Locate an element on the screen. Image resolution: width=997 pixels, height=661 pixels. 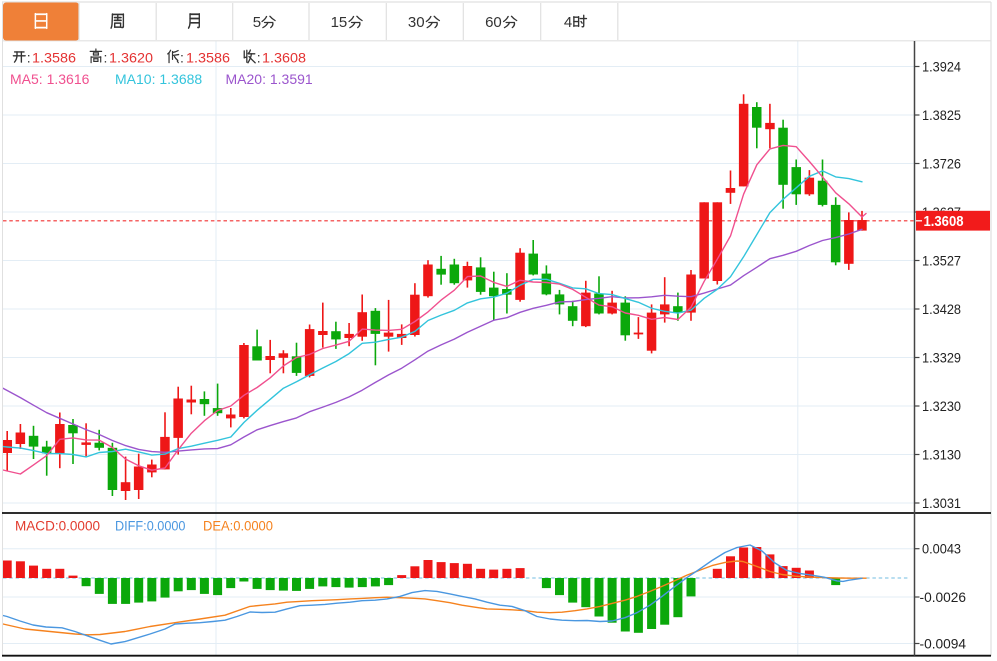
svg-text: -0.0026 is located at coordinates (943, 597).